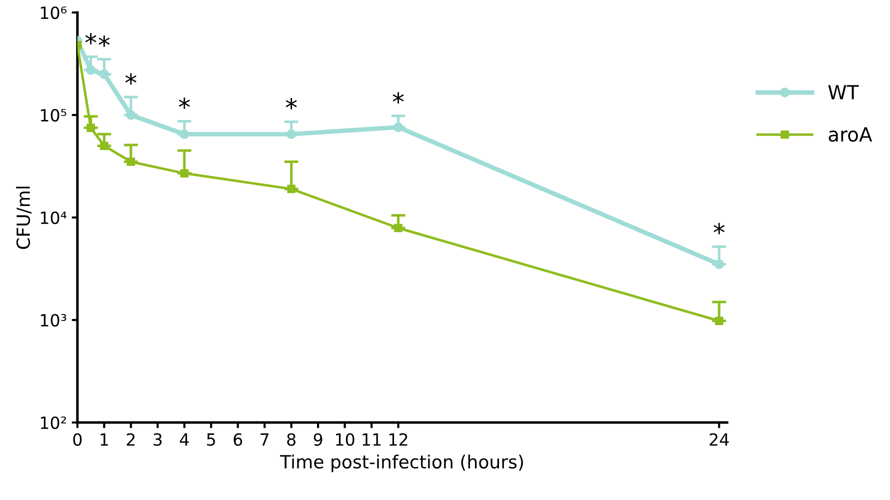  What do you see at coordinates (238, 439) in the screenshot?
I see `x-tick-label: 6` at bounding box center [238, 439].